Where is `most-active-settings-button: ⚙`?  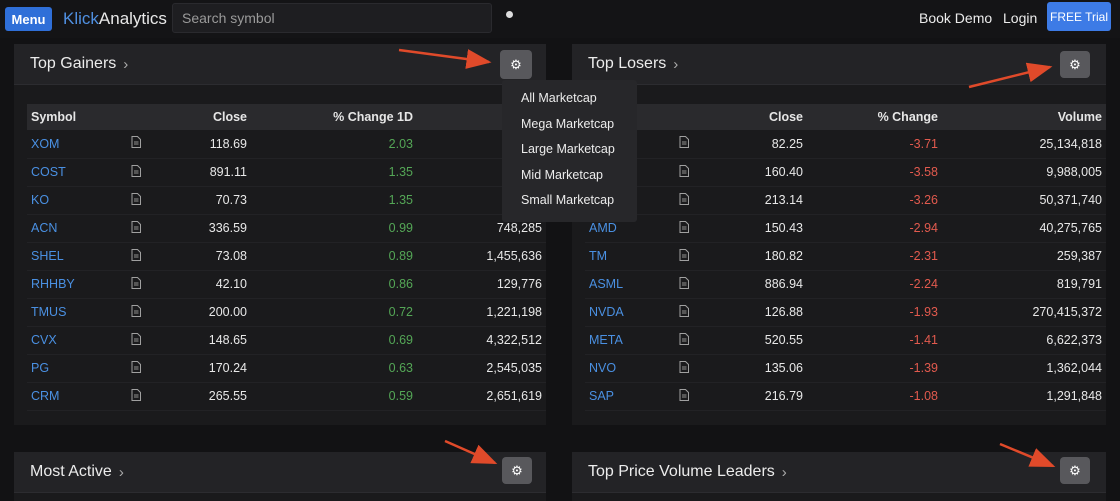
most-active-settings-button: ⚙ is located at coordinates (517, 470).